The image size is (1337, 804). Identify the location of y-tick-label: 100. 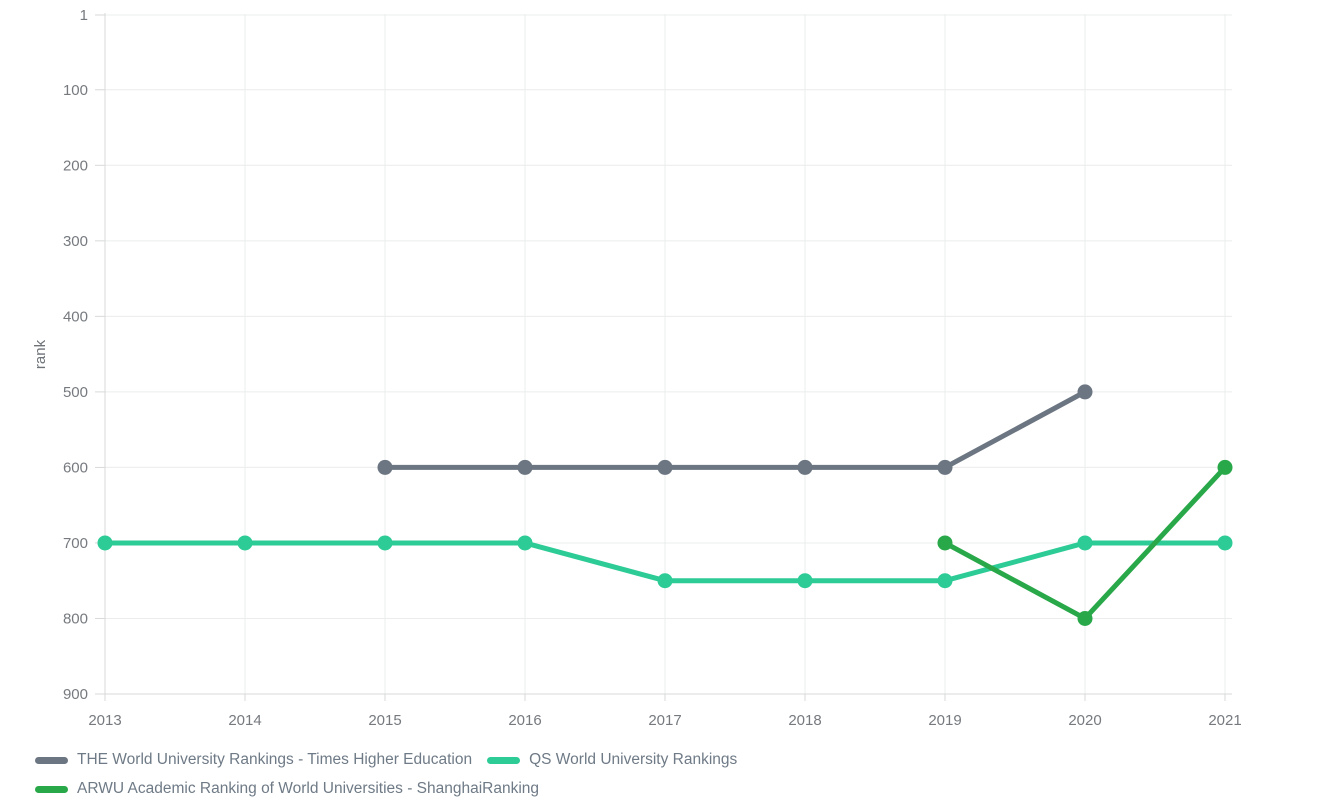
(75, 90).